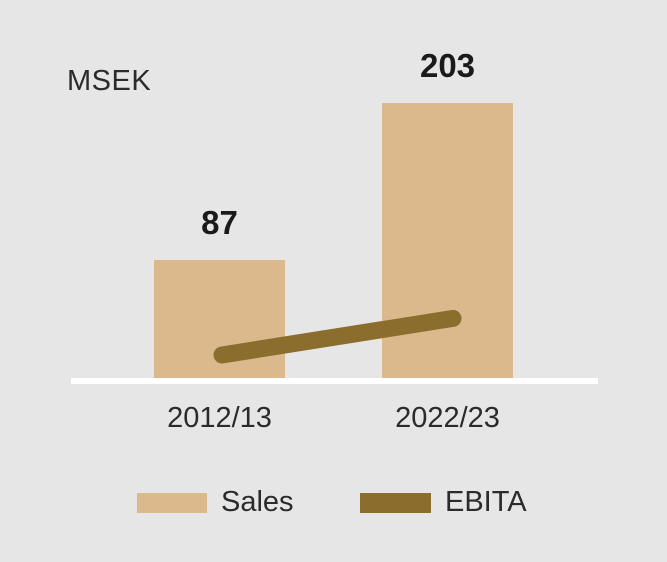 This screenshot has height=562, width=667. I want to click on legend-label-ebita: EBITA, so click(486, 502).